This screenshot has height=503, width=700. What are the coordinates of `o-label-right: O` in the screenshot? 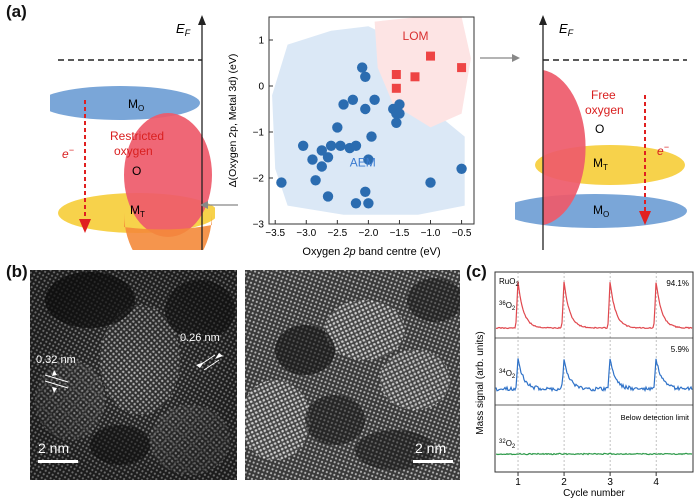 It's located at (599, 129).